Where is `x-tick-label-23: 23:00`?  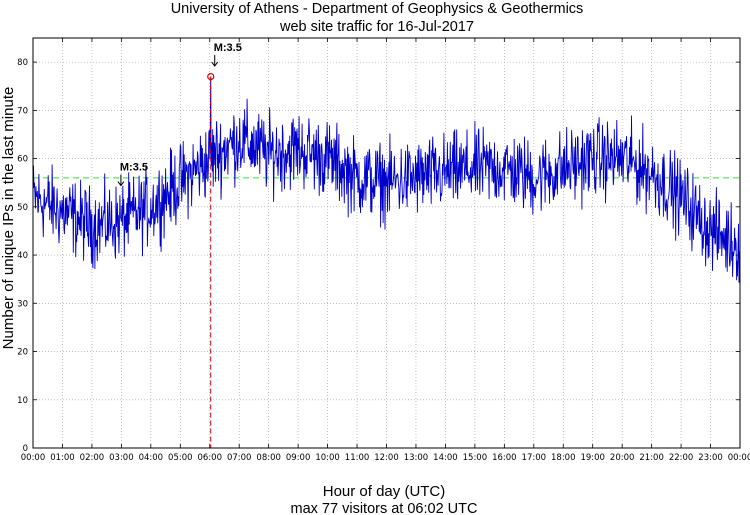
x-tick-label-23: 23:00 is located at coordinates (710, 458).